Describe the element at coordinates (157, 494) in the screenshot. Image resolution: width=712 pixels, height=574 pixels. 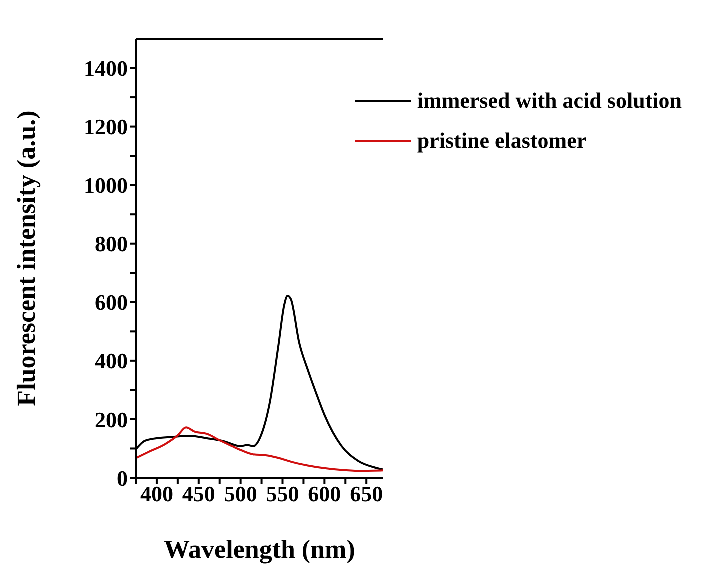
I see `x-tick-label: 400` at that location.